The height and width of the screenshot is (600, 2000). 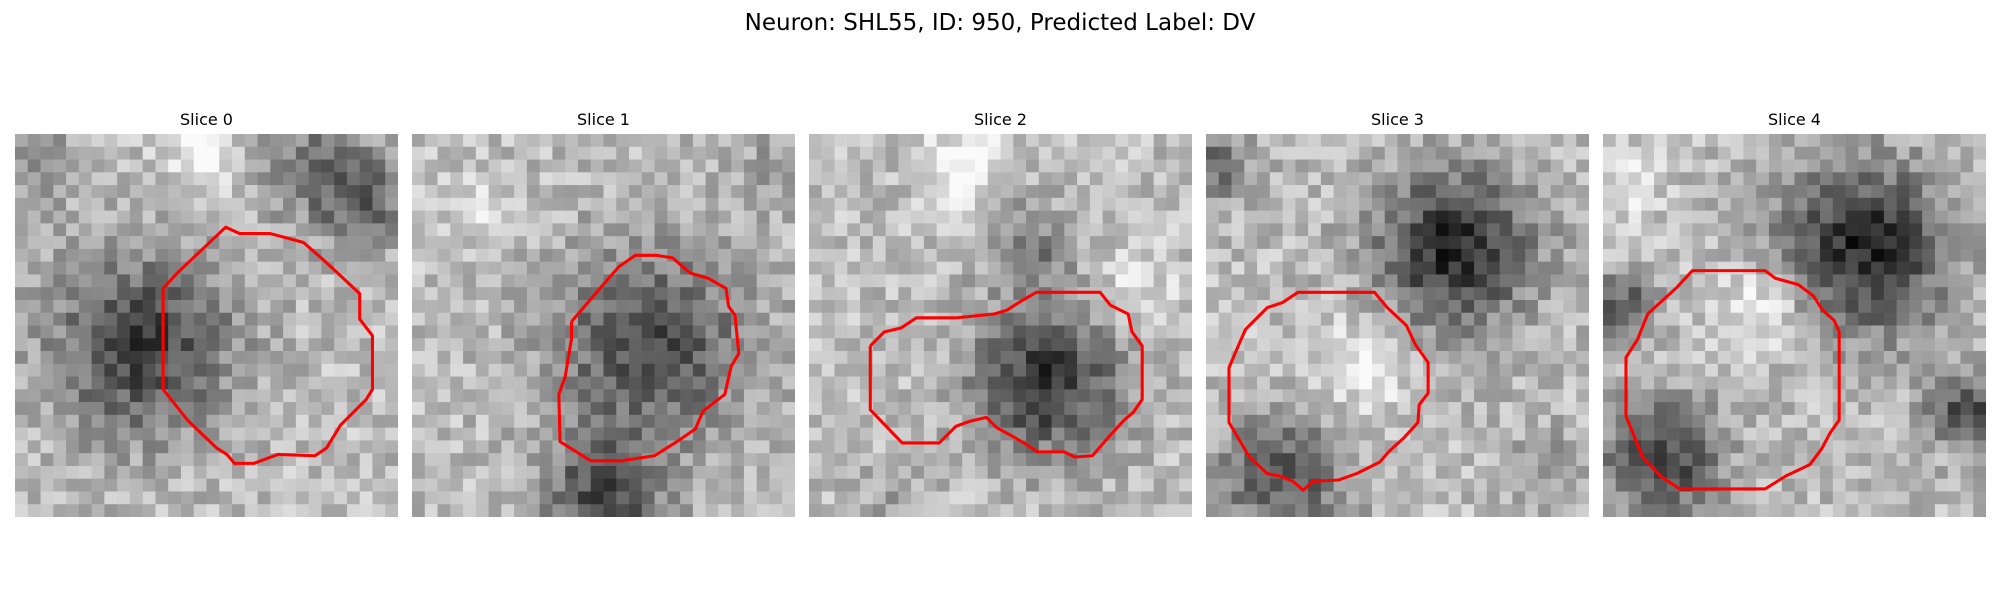 I want to click on slice-title-4: Slice 4, so click(x=1794, y=119).